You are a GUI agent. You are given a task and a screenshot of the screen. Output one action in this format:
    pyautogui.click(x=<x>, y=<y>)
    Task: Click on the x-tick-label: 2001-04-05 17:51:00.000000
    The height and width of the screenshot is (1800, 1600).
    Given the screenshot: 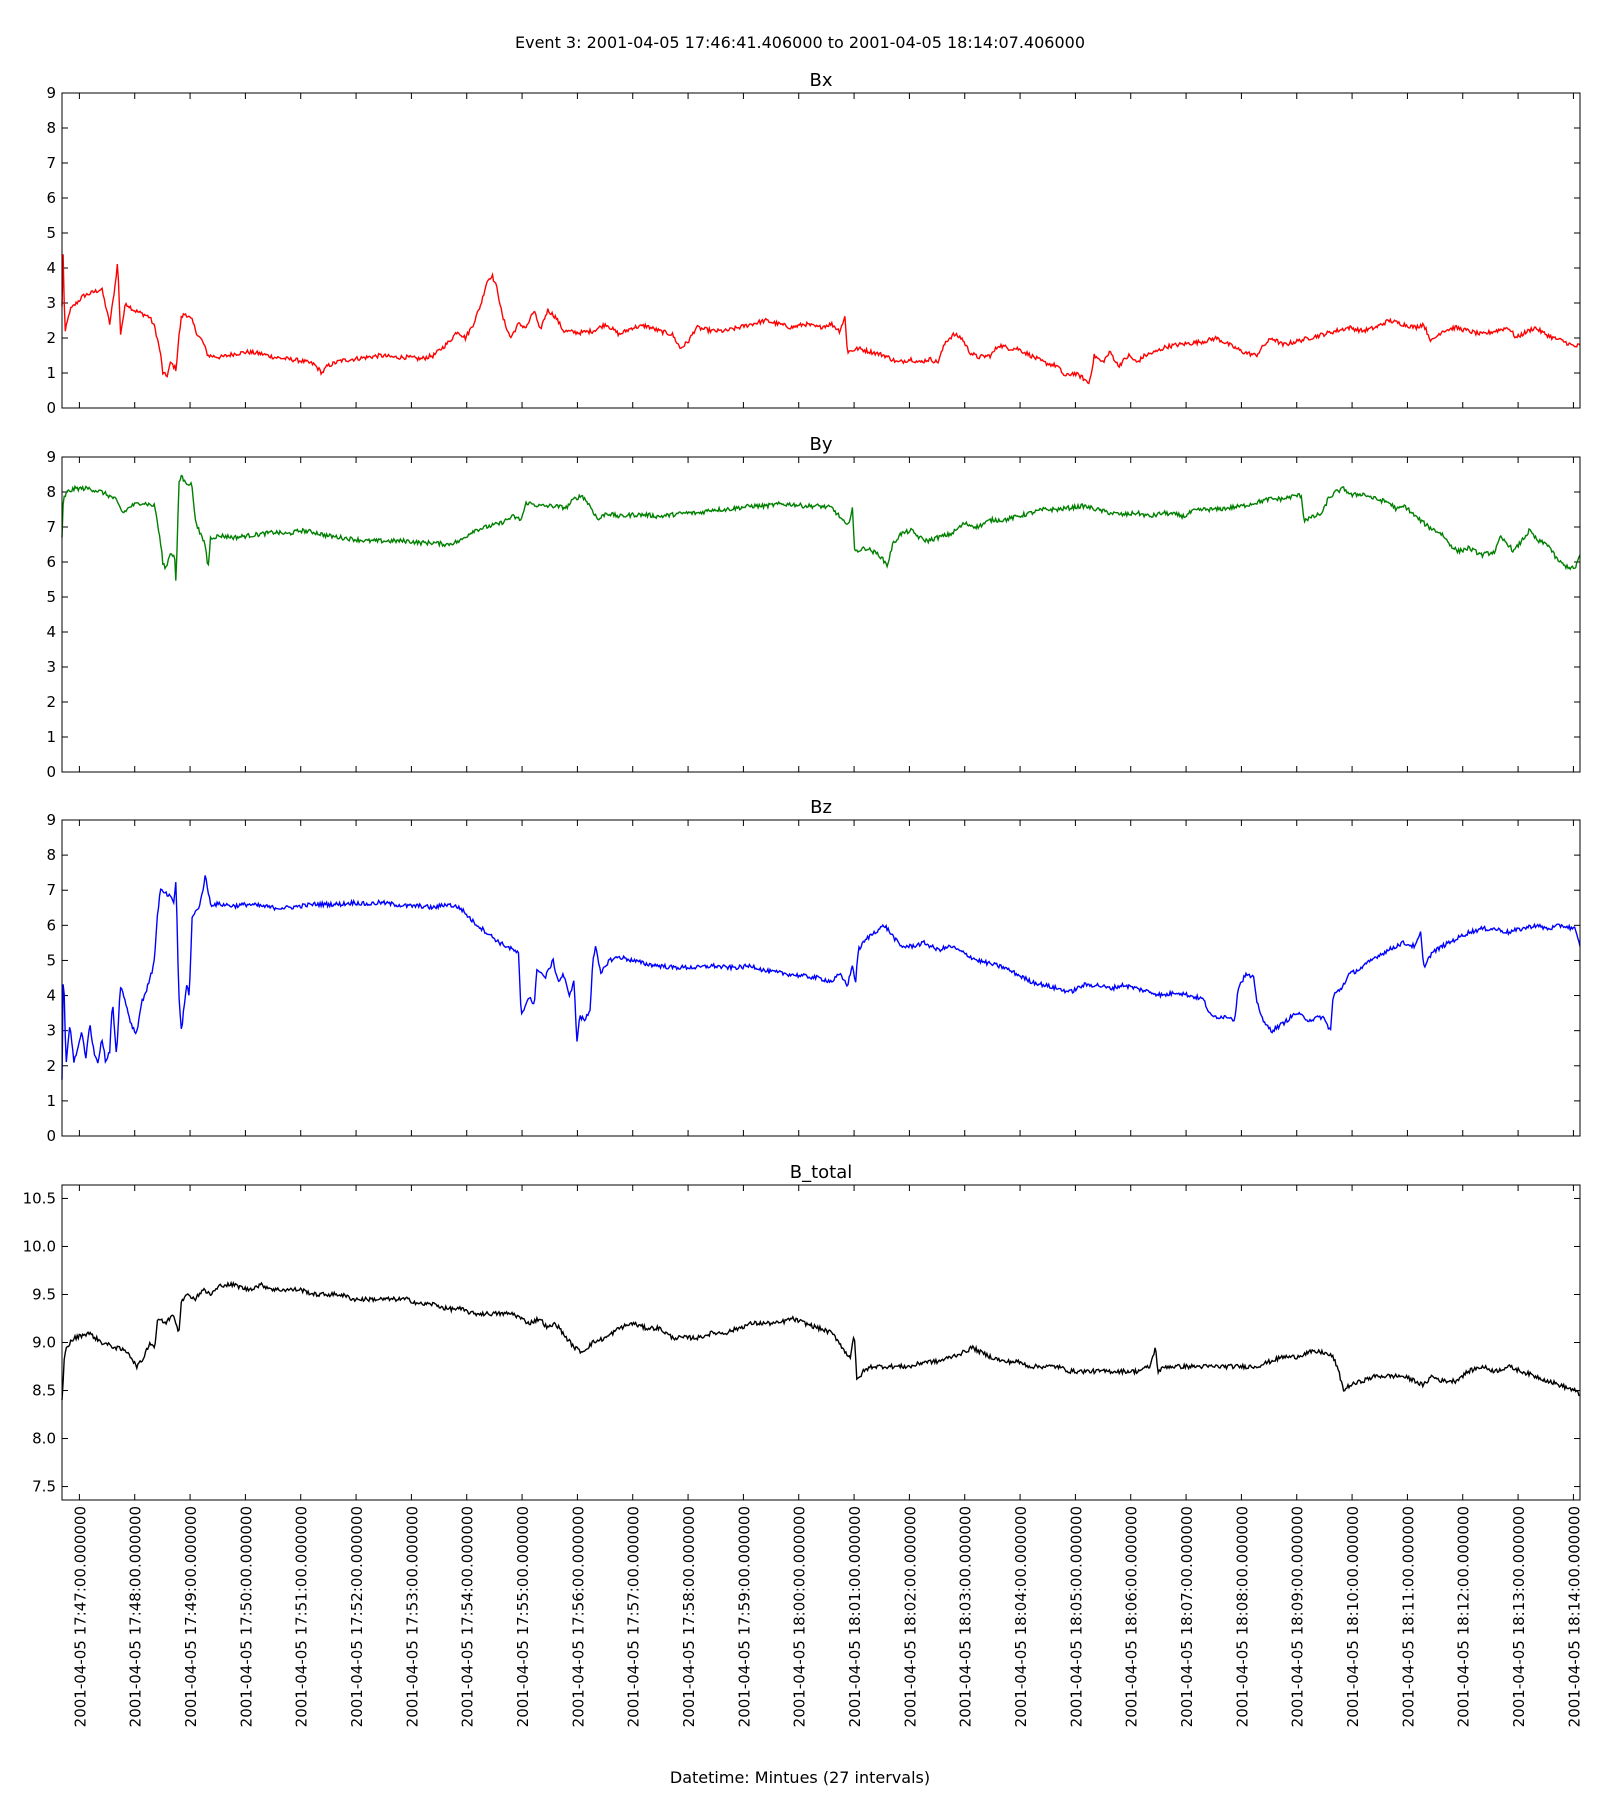 What is the action you would take?
    pyautogui.click(x=302, y=1616)
    